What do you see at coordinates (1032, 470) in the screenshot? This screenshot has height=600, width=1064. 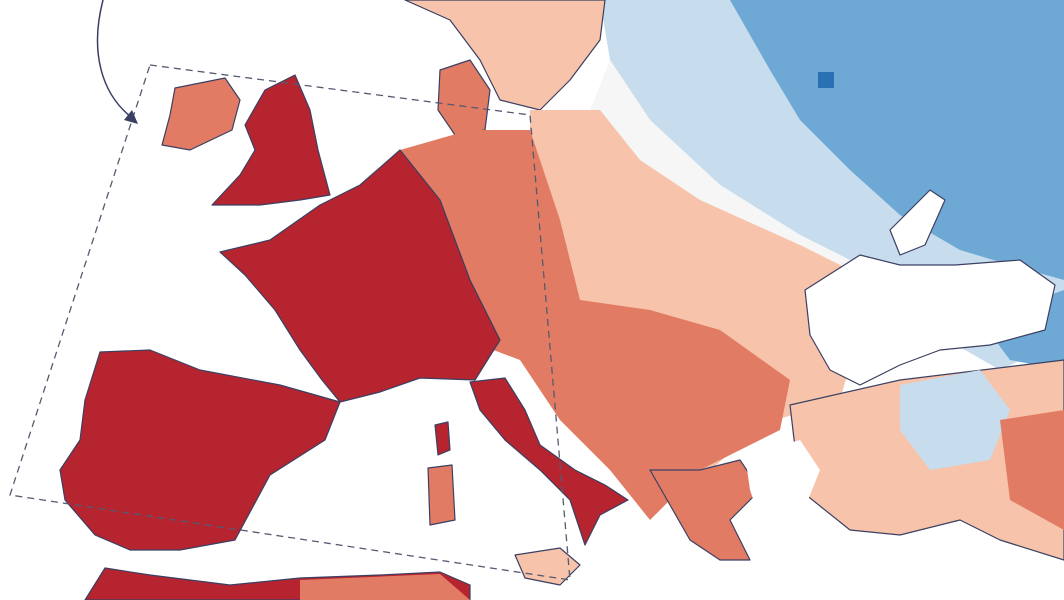 I see `region-anatolia-red` at bounding box center [1032, 470].